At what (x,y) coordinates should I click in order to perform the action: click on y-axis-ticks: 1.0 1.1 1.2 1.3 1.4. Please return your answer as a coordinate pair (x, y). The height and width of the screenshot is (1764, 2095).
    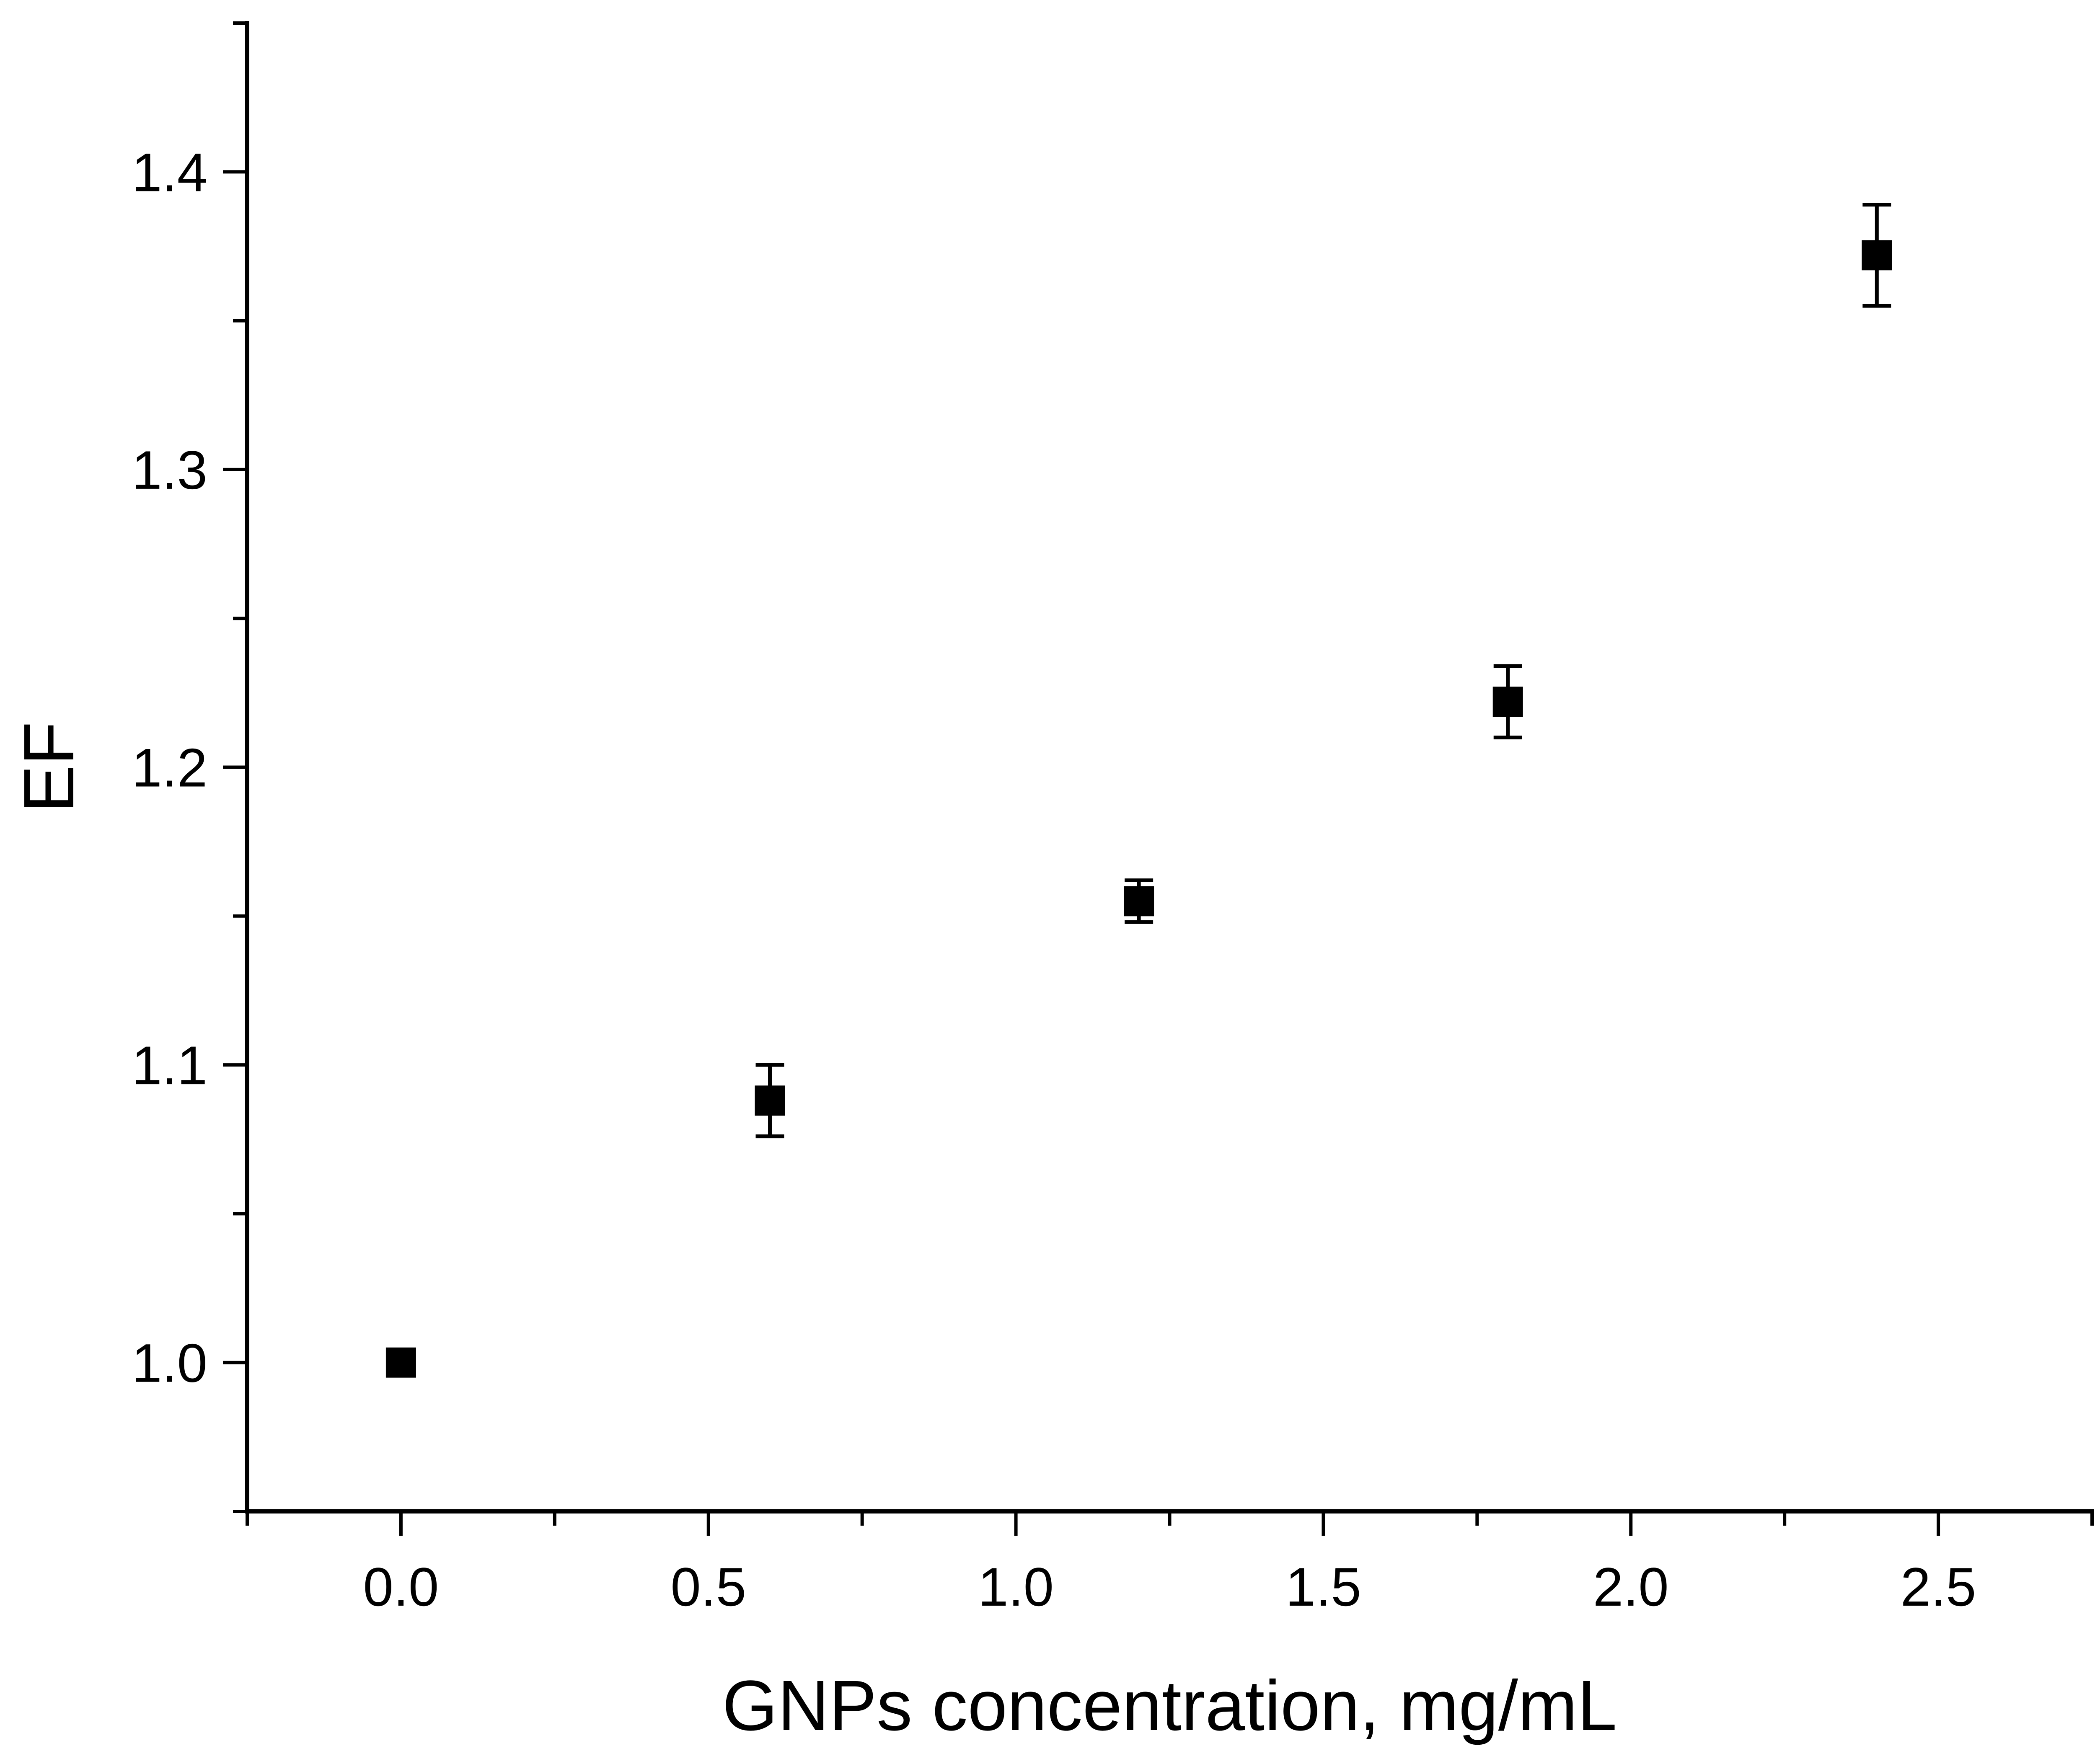
    Looking at the image, I should click on (189, 767).